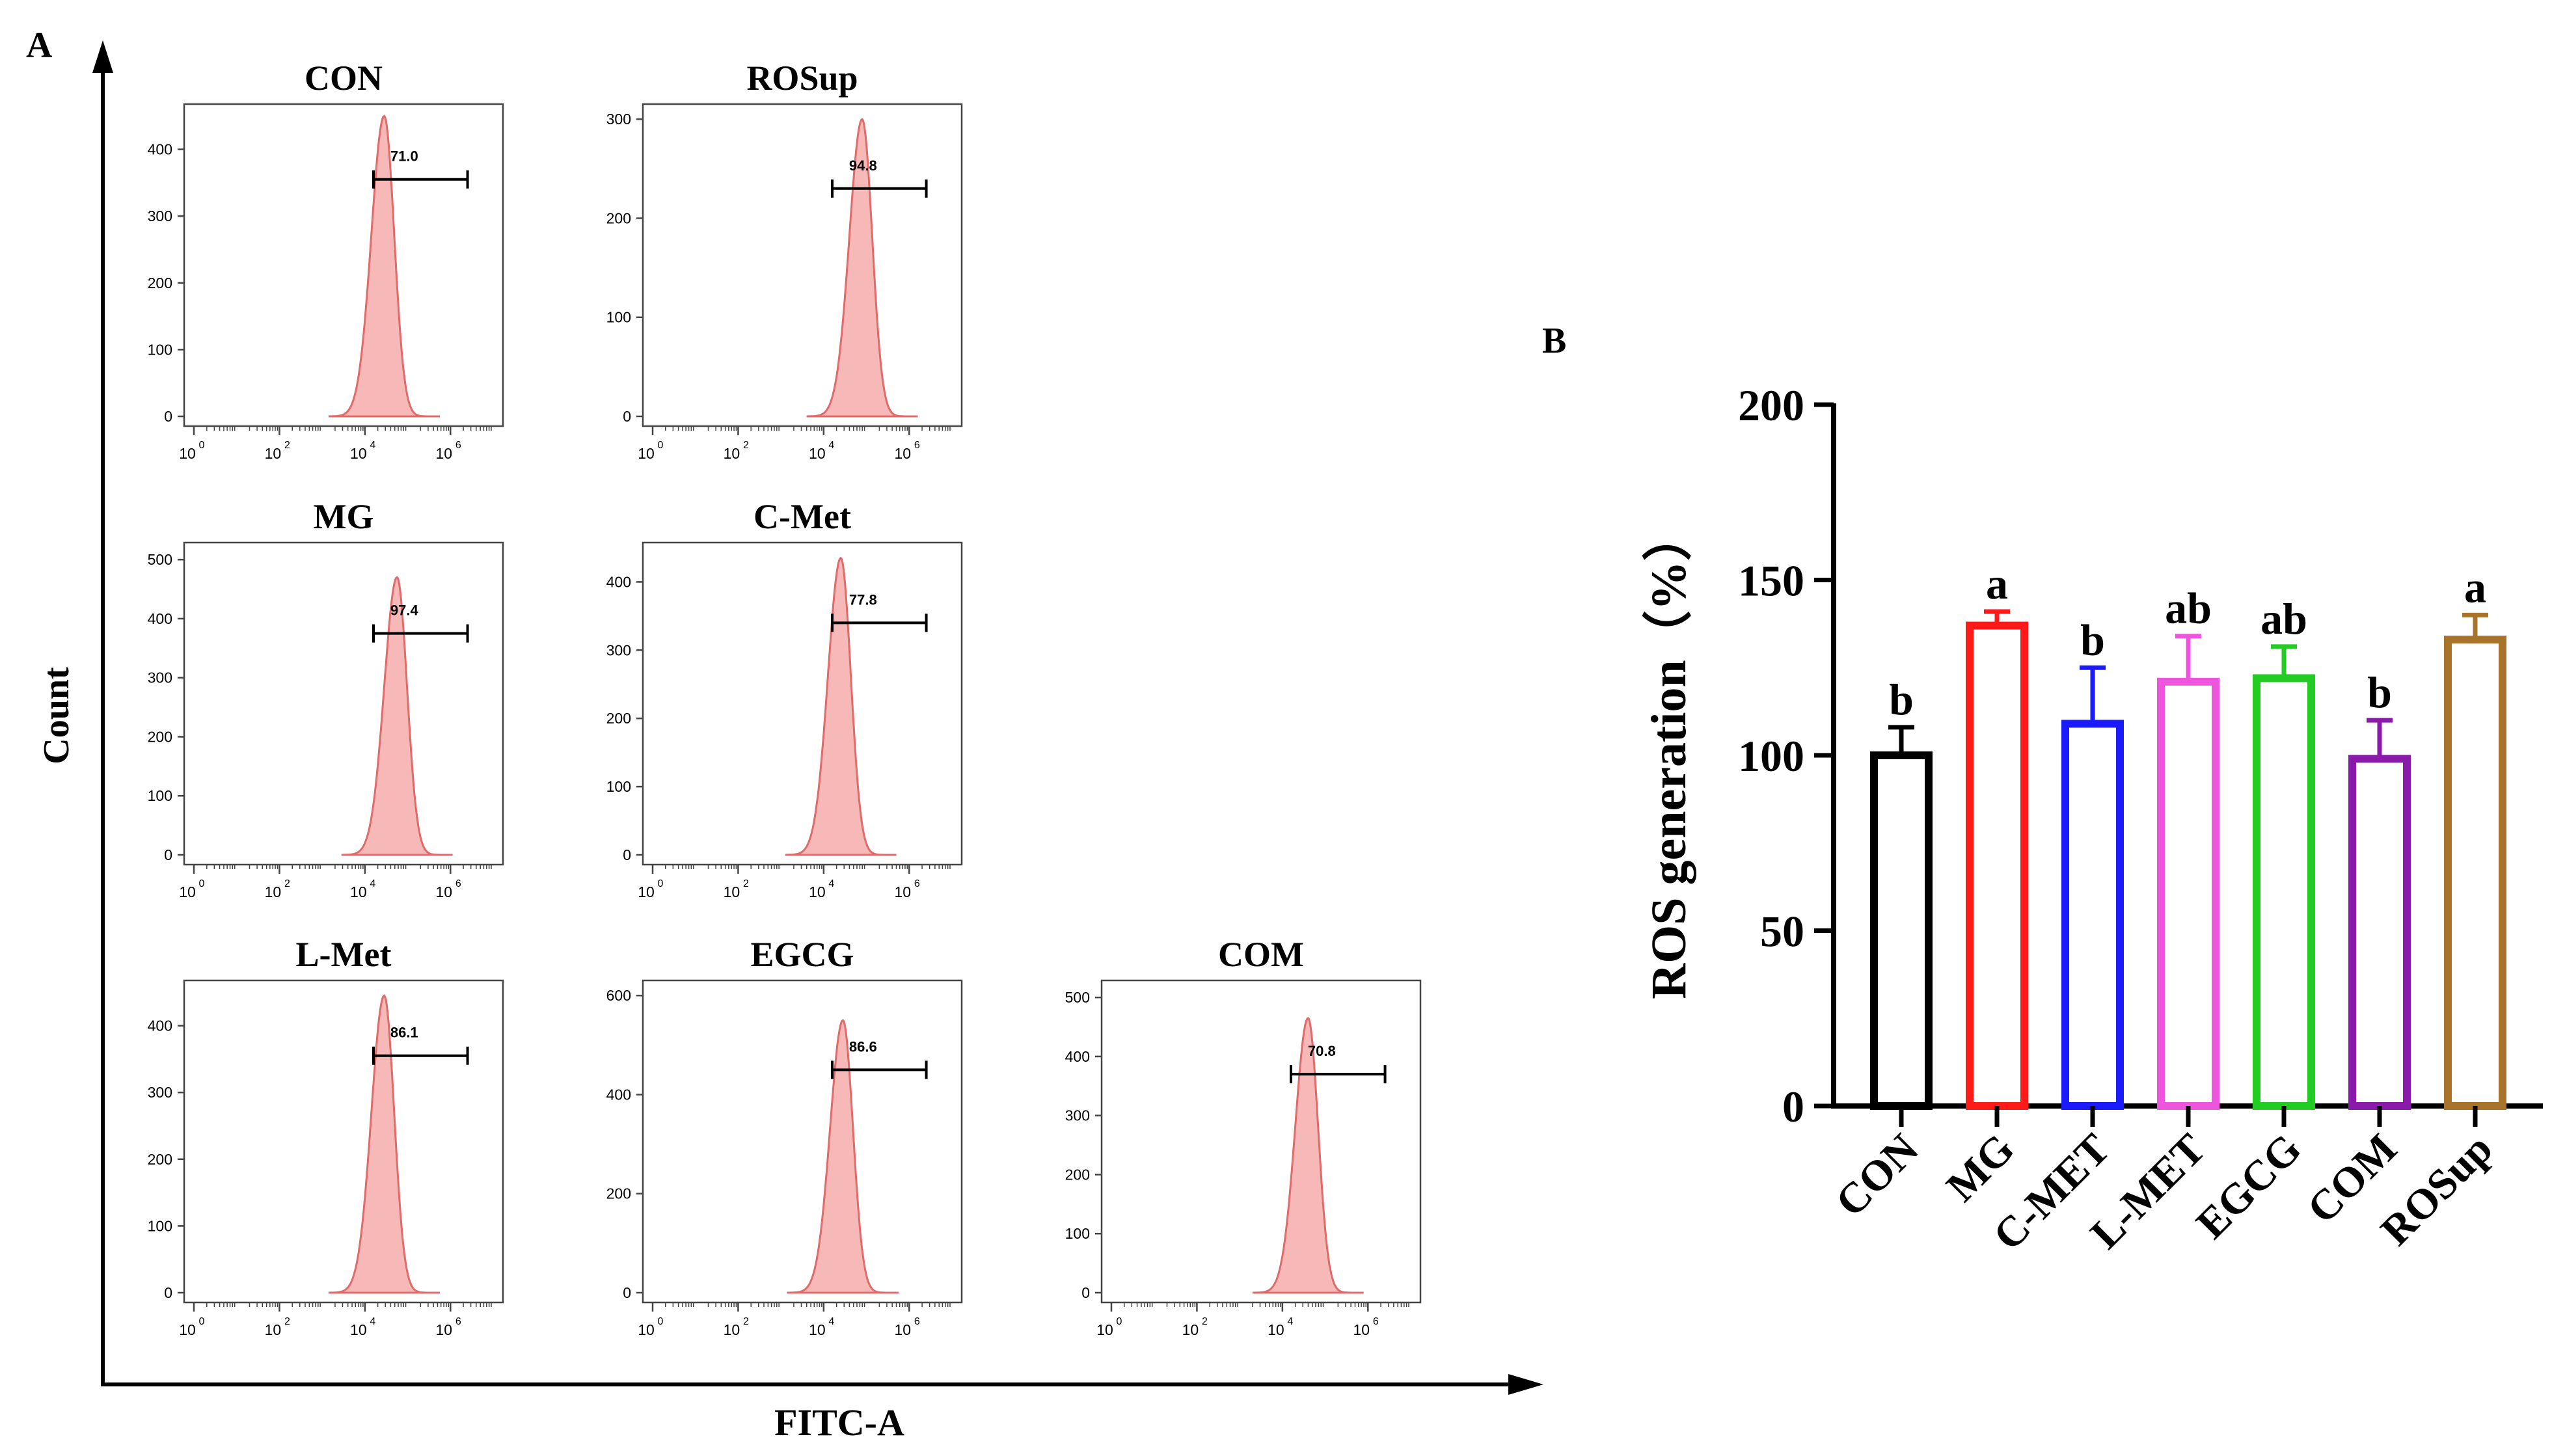 Image resolution: width=2552 pixels, height=1456 pixels. What do you see at coordinates (1554, 341) in the screenshot?
I see `panel-b-label: B` at bounding box center [1554, 341].